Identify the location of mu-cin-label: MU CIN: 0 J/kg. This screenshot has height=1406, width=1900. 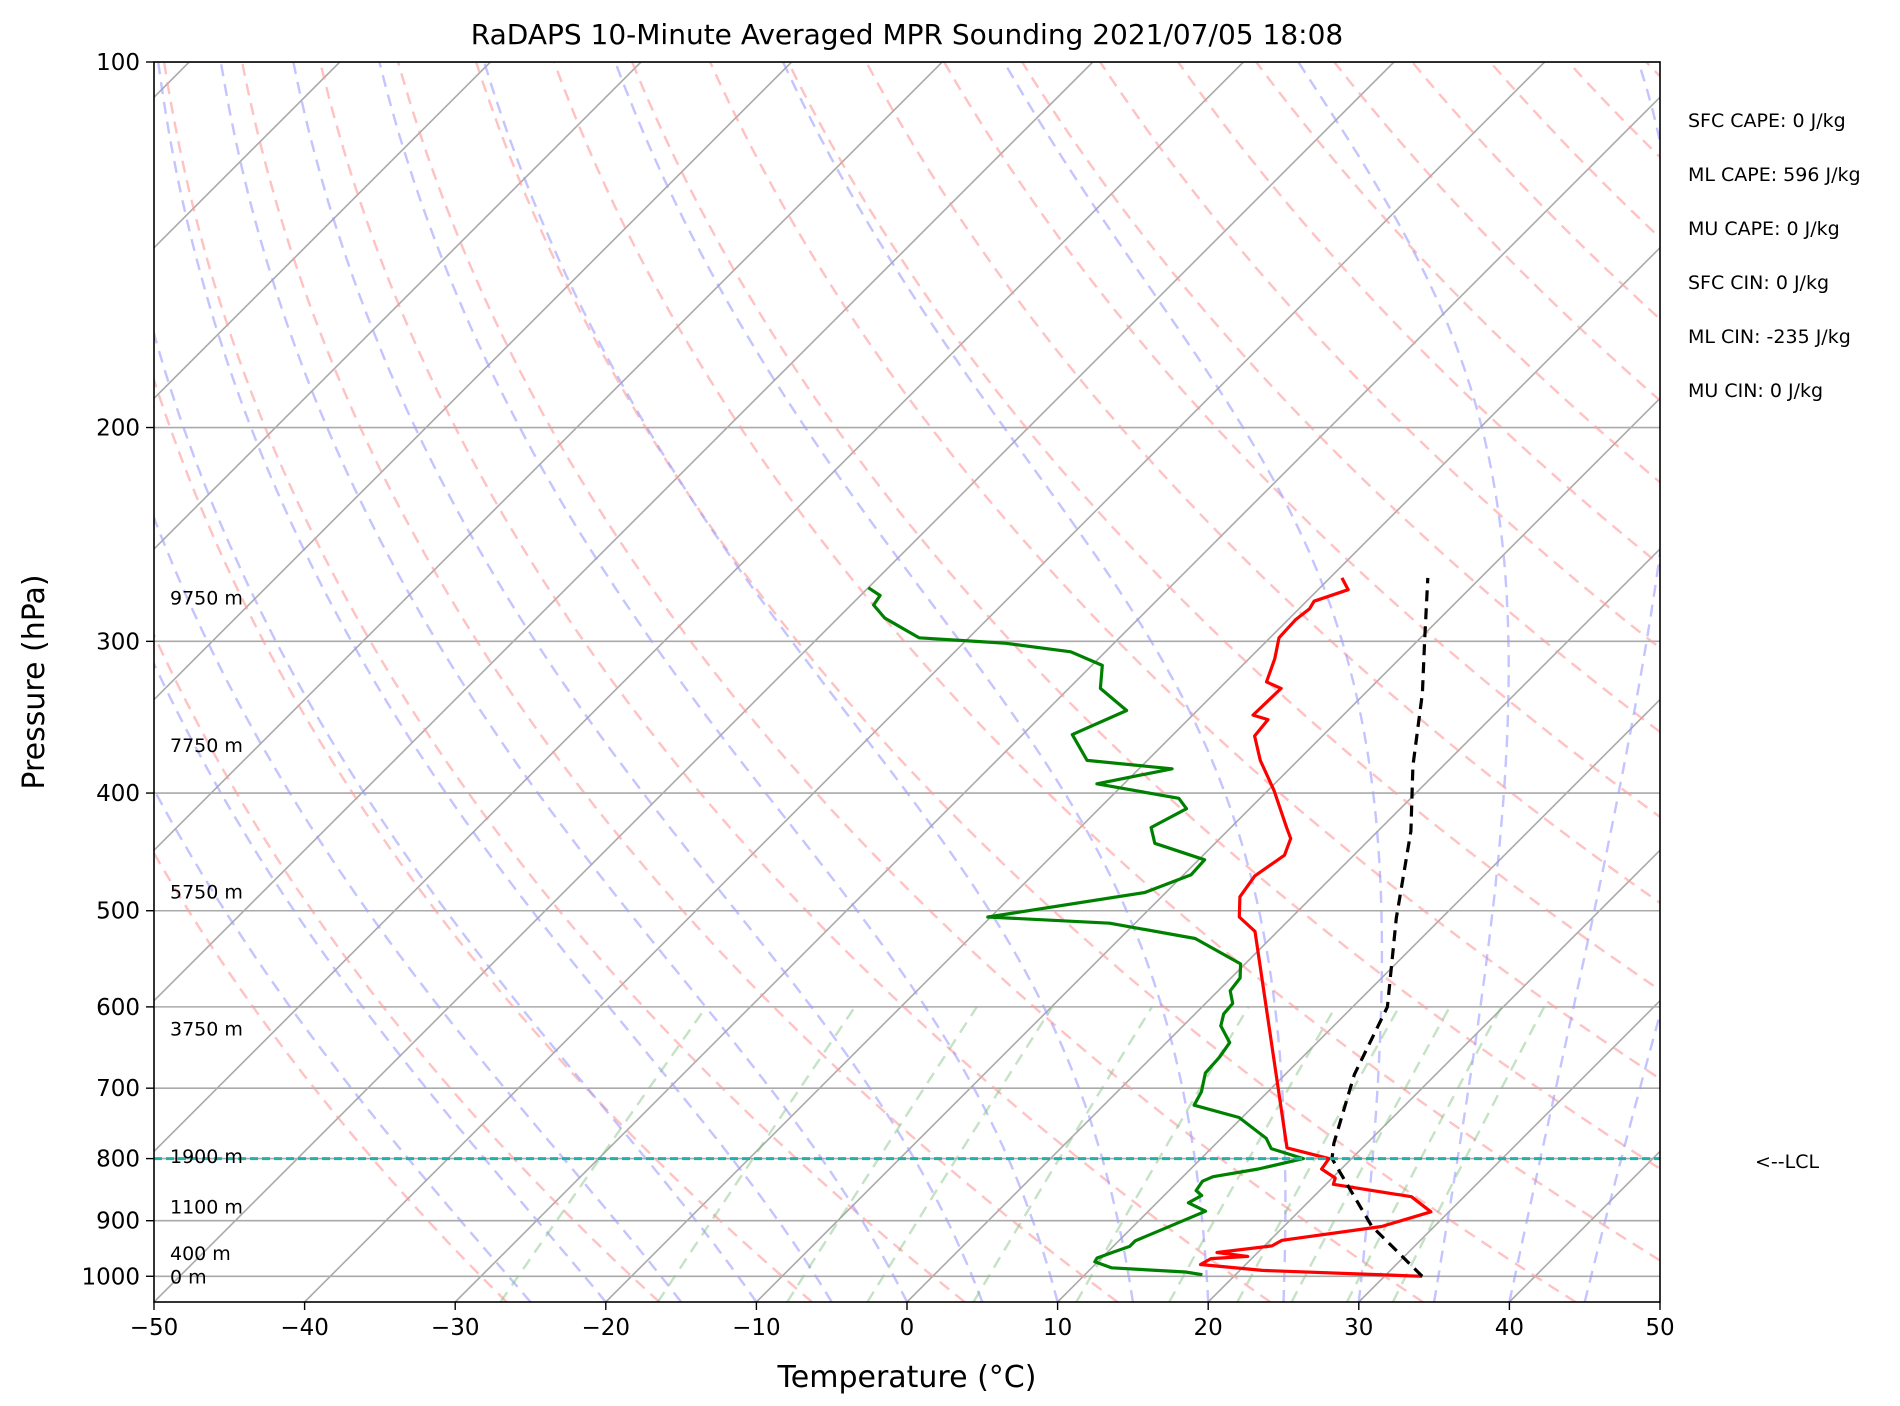
(1756, 391).